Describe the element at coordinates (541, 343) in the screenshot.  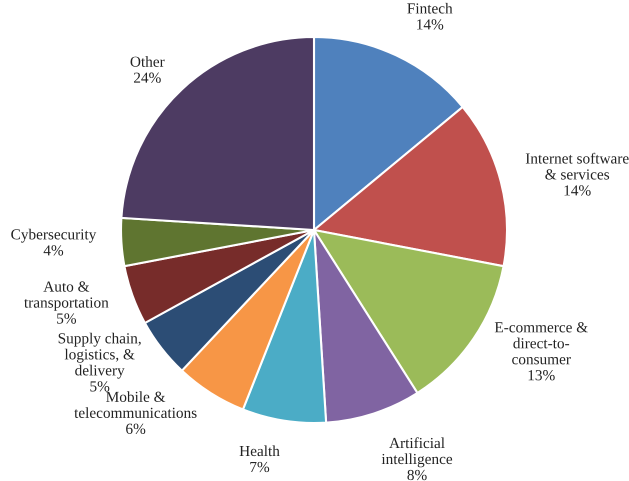
I see `slice-label: E-commerce & direct-to- consumer` at that location.